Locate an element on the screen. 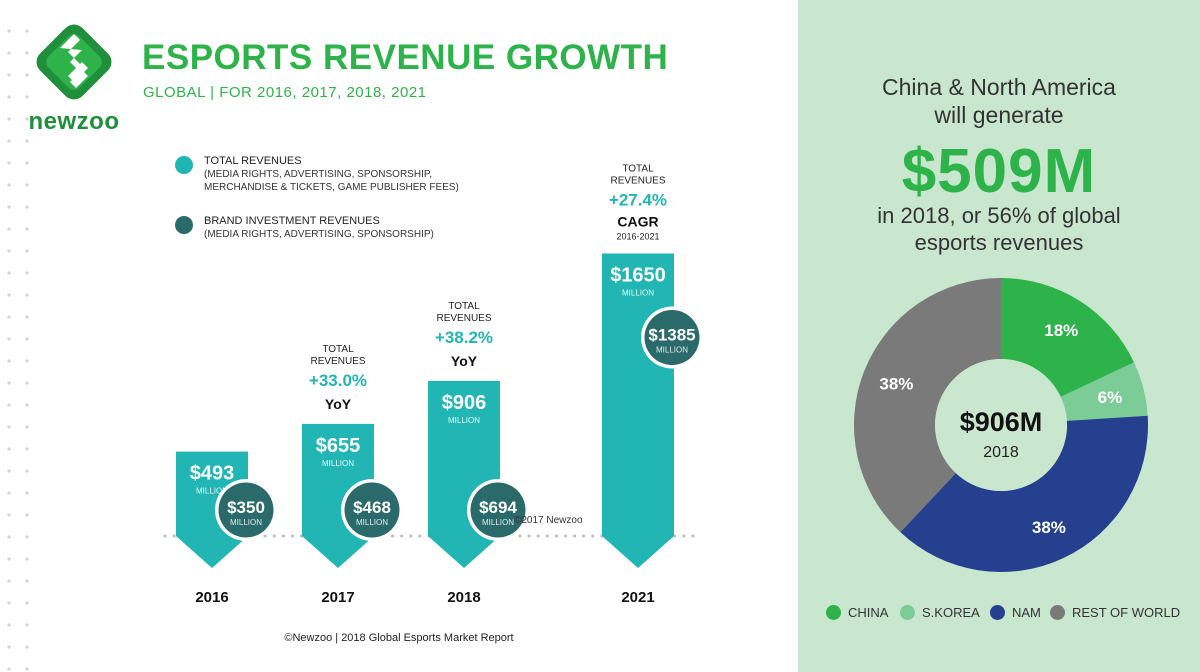  legend-swatch-total is located at coordinates (184, 165).